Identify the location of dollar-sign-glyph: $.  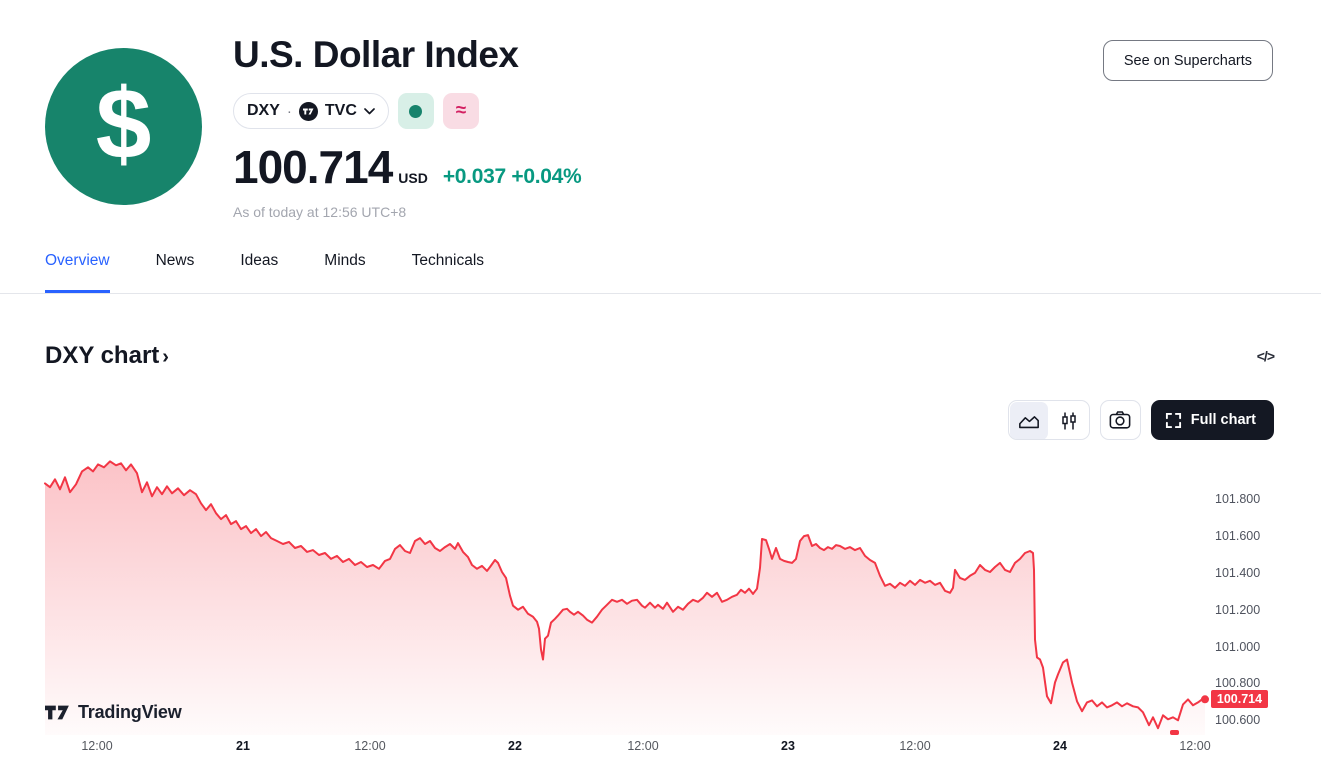
(123, 123).